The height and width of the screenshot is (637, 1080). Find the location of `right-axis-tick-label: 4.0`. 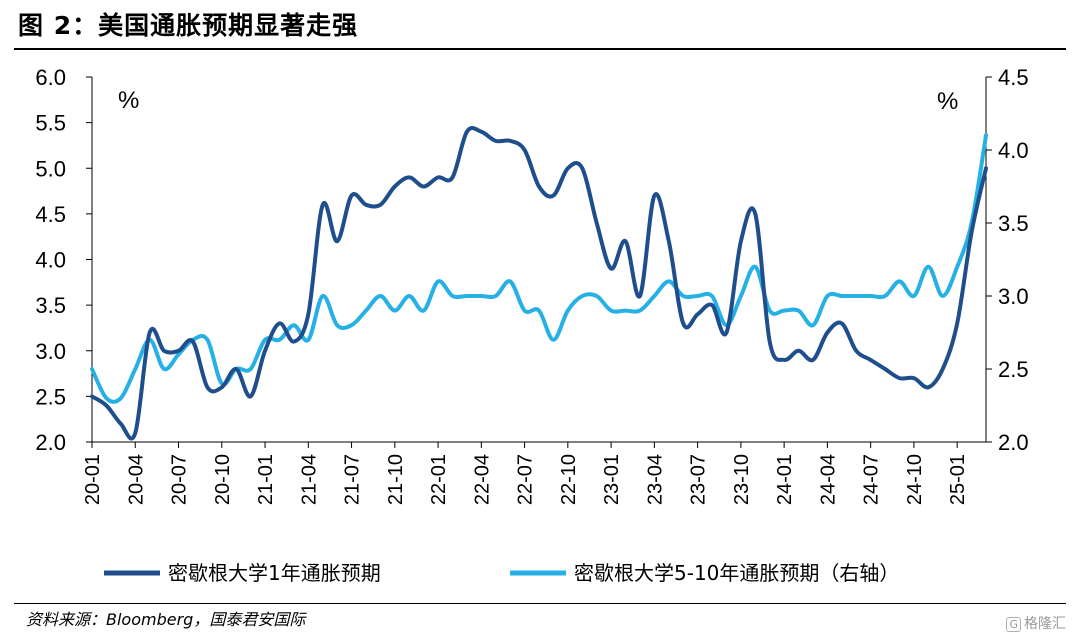

right-axis-tick-label: 4.0 is located at coordinates (1013, 150).